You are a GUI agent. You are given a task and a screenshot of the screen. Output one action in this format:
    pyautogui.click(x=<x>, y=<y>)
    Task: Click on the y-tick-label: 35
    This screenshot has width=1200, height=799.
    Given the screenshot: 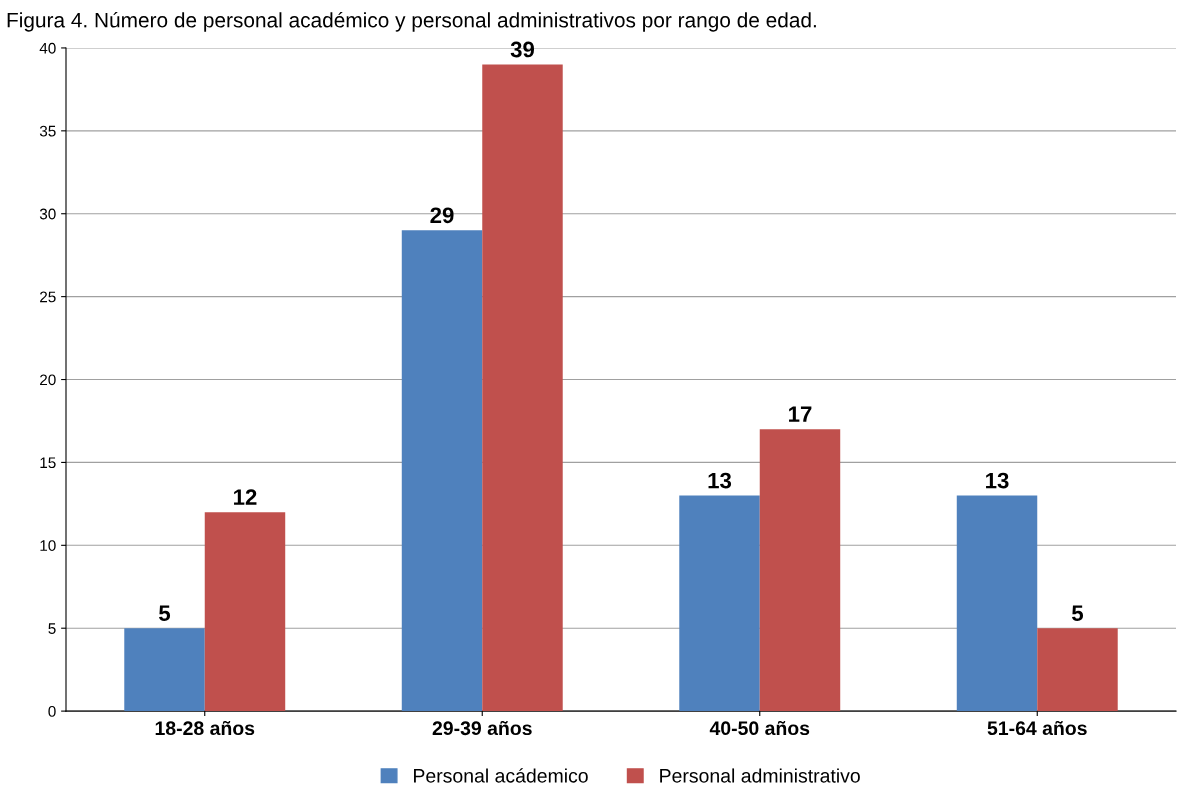 What is the action you would take?
    pyautogui.click(x=47, y=131)
    